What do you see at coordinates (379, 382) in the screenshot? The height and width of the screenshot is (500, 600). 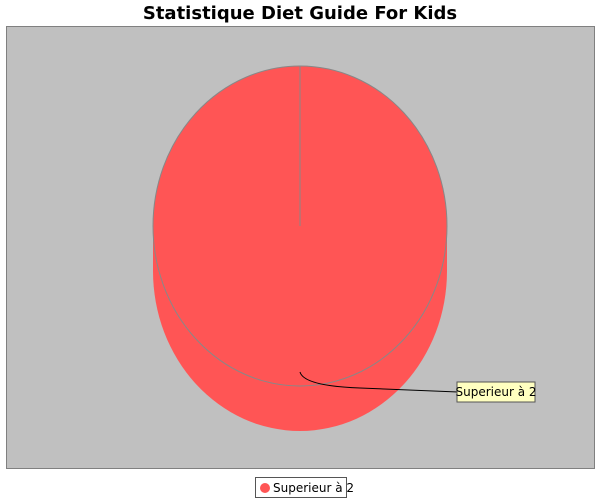 I see `slice-label-leader` at bounding box center [379, 382].